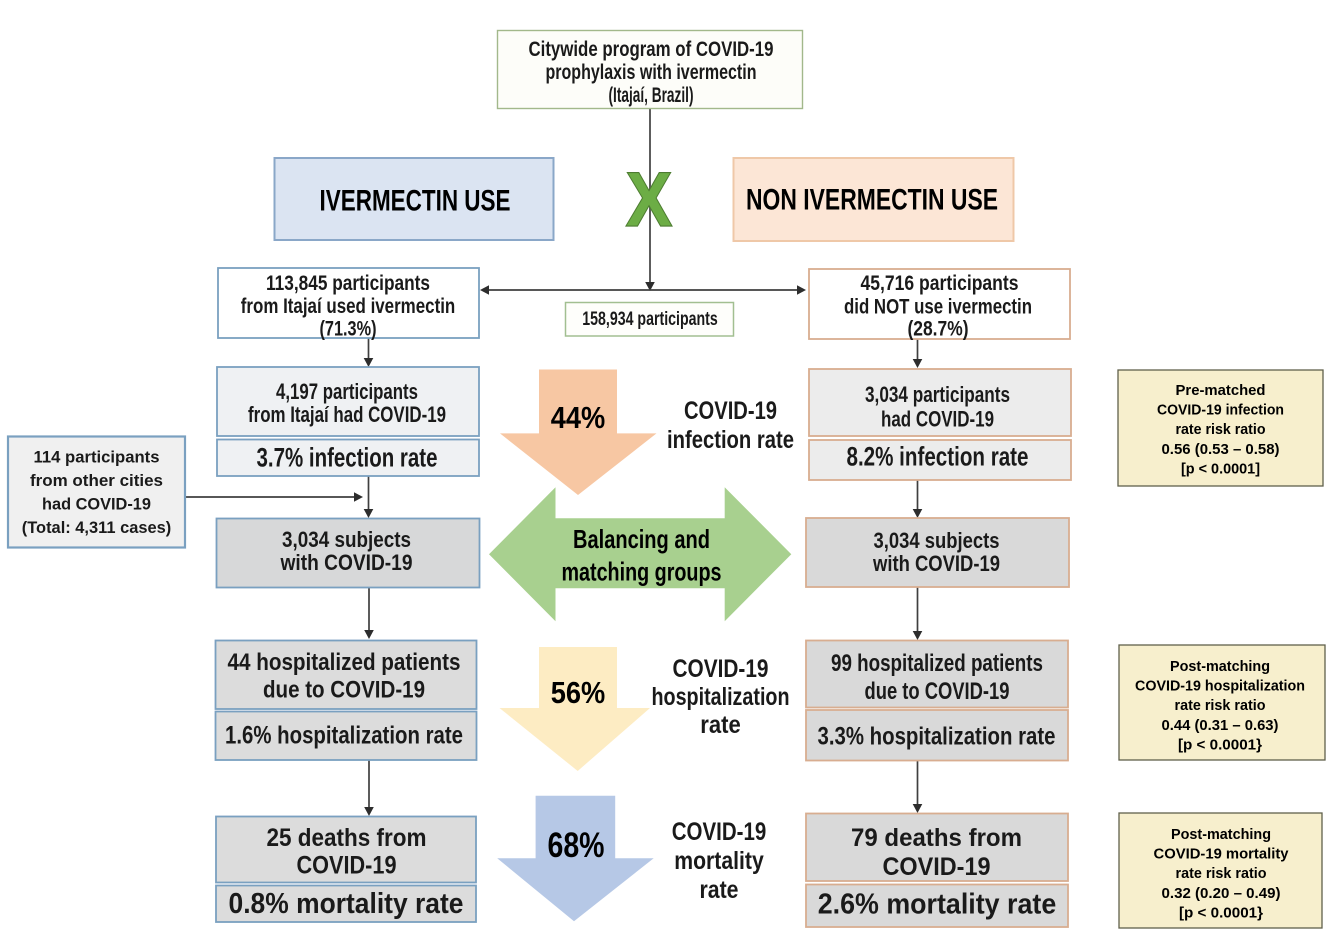 This screenshot has height=950, width=1338. I want to click on svg-text: matching groups, so click(642, 572).